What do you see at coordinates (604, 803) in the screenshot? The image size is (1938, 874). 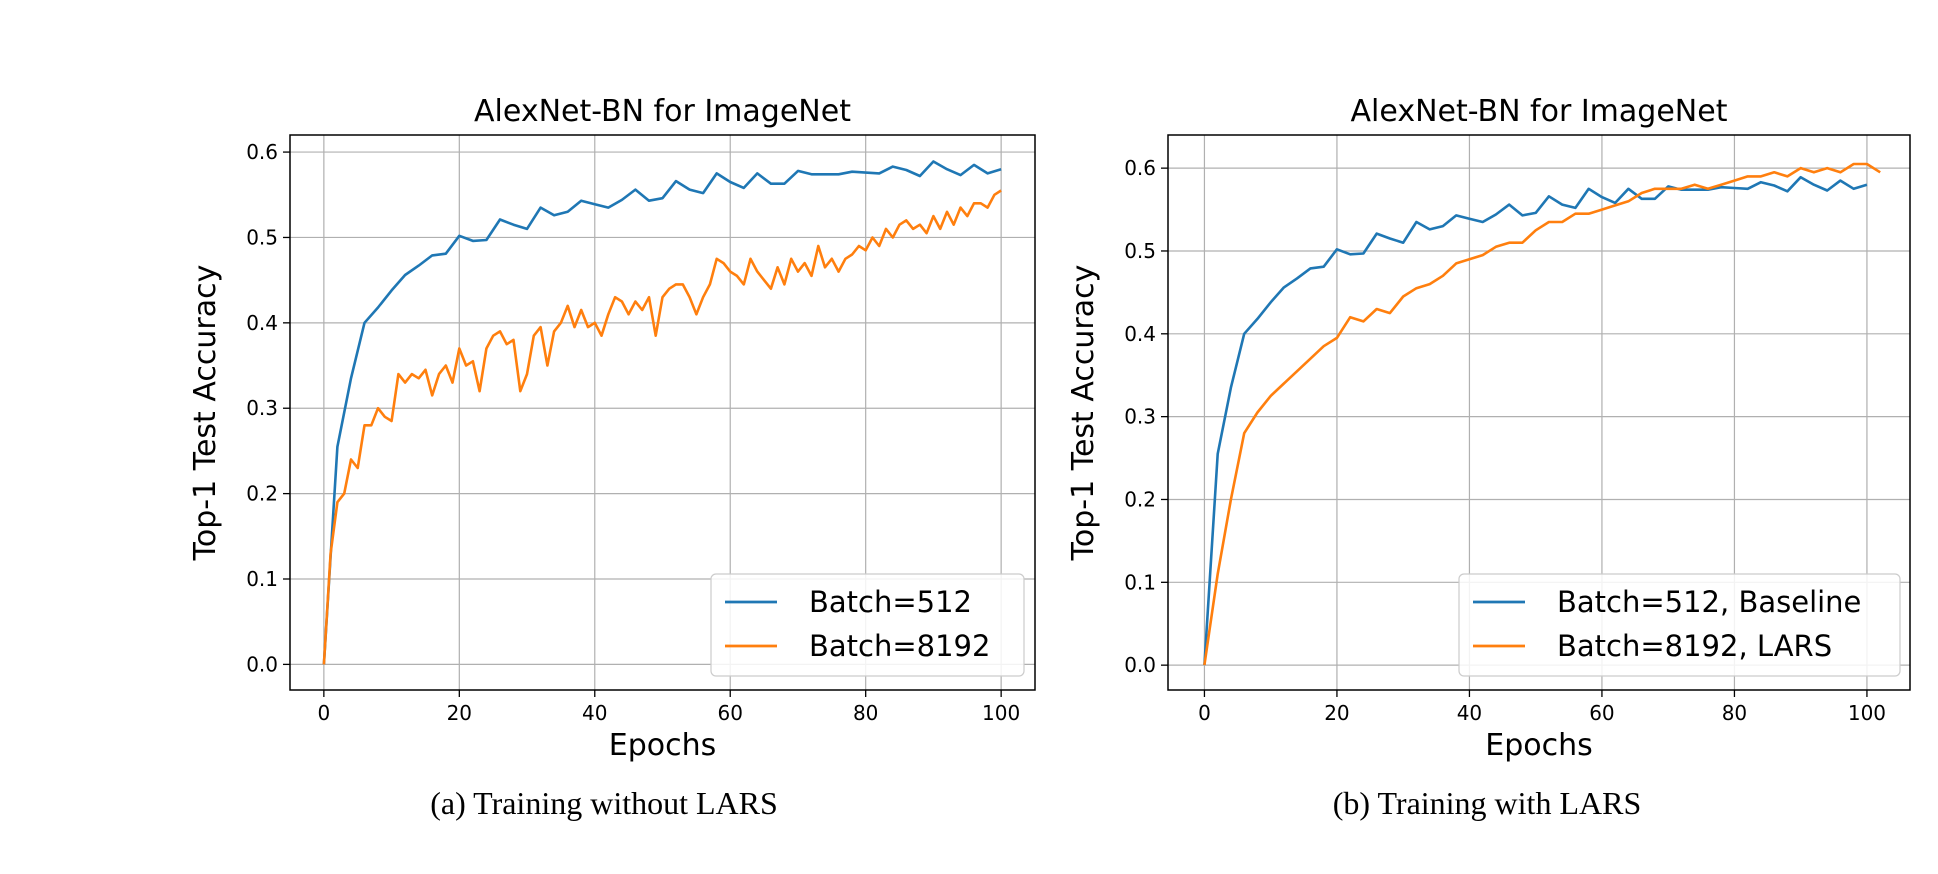 I see `caption-a: (a) Training without LARS` at bounding box center [604, 803].